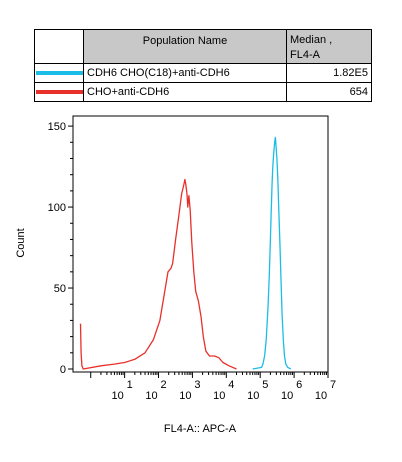 The width and height of the screenshot is (402, 462). I want to click on legend-row: CDH6 CHO(C18)+anti-CDH6 1.82E5, so click(203, 73).